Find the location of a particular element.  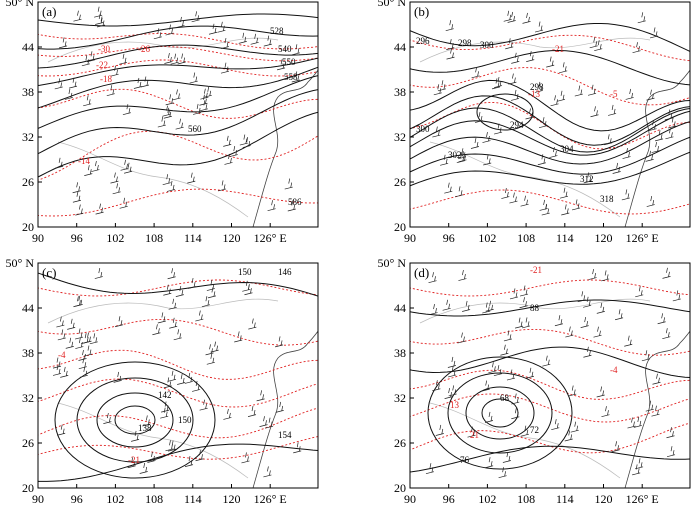

contour-label: 540 is located at coordinates (285, 49).